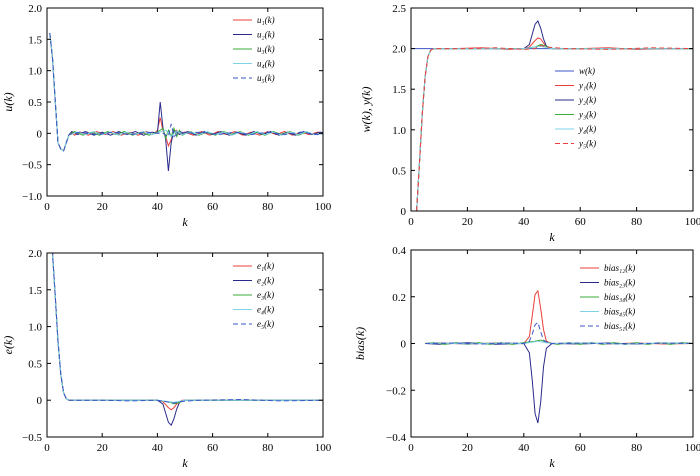 Image resolution: width=700 pixels, height=476 pixels. What do you see at coordinates (265, 324) in the screenshot?
I see `legend-label: e₅(k)` at bounding box center [265, 324].